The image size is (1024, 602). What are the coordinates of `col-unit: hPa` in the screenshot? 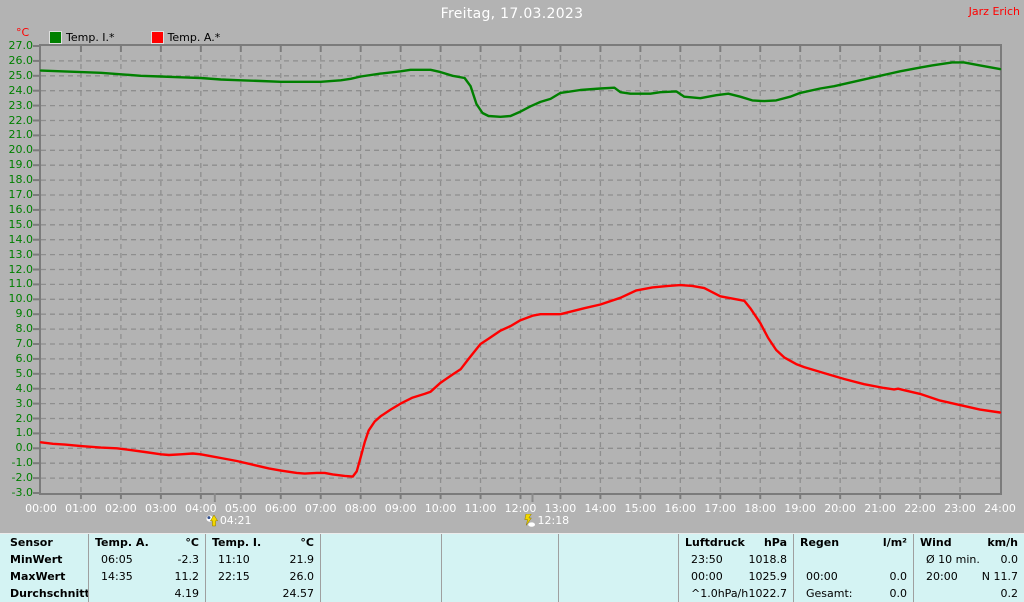 It's located at (775, 542).